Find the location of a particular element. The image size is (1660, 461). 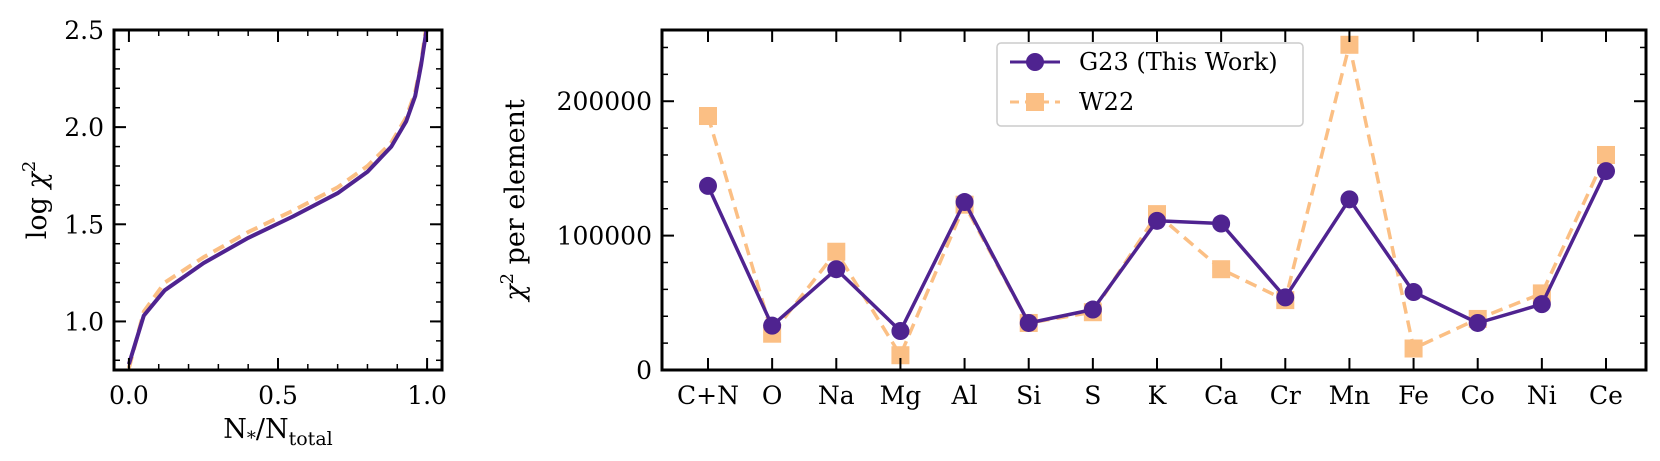

right-x-tick-label: Co is located at coordinates (1478, 395).